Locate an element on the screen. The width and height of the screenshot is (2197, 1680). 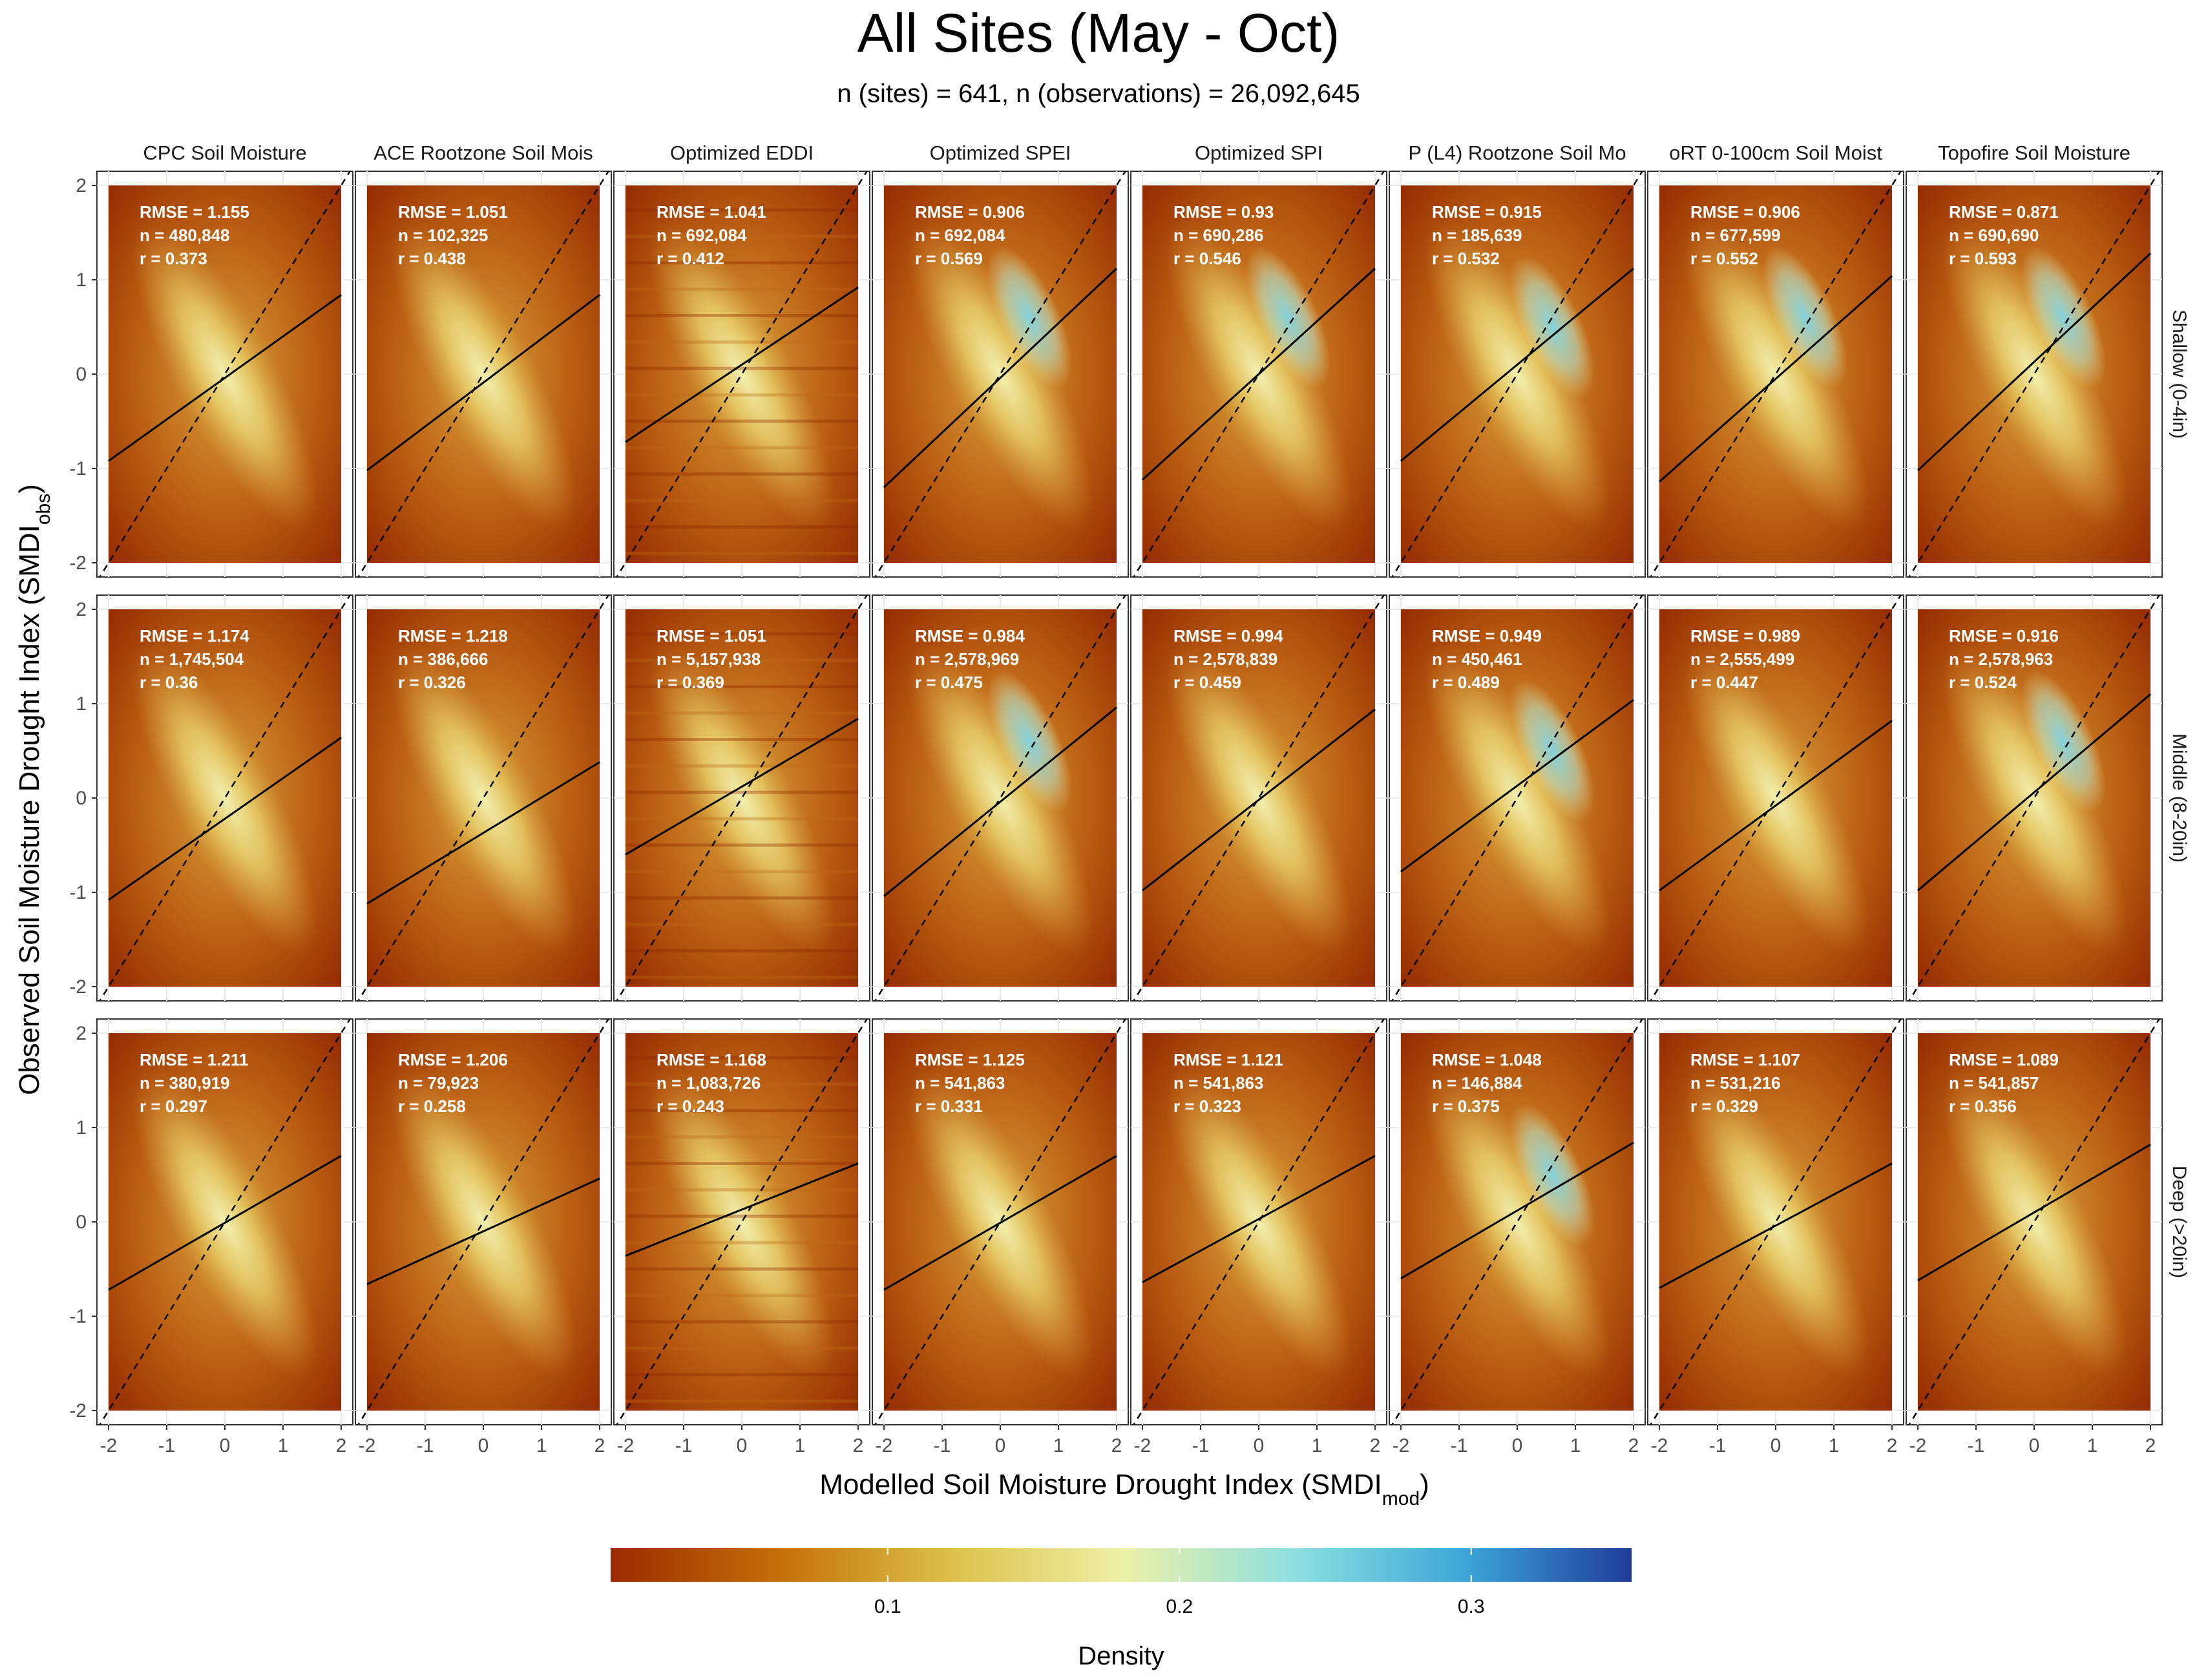
stat-value: 0.916 is located at coordinates (2038, 636).